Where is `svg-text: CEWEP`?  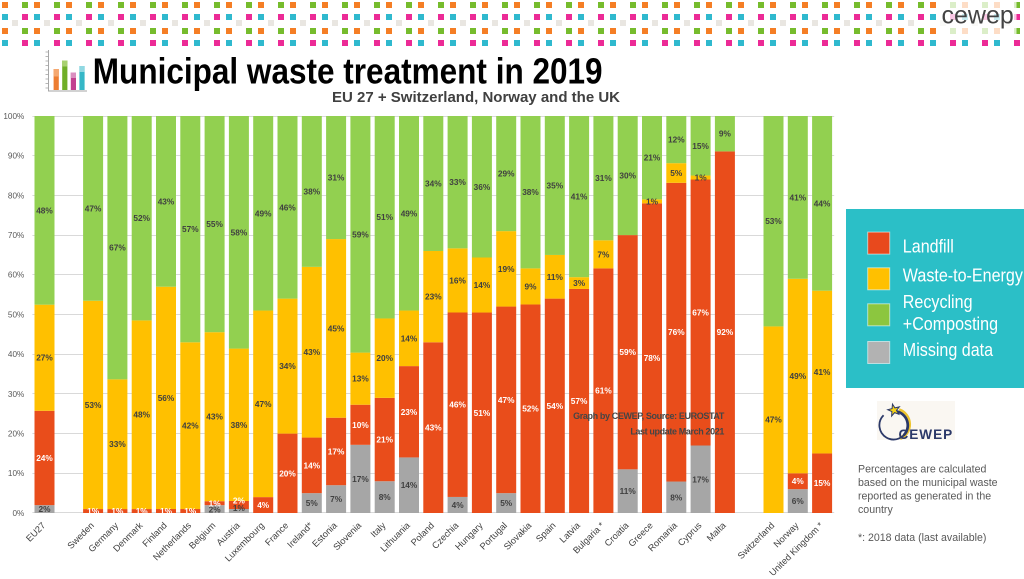 svg-text: CEWEP is located at coordinates (926, 434).